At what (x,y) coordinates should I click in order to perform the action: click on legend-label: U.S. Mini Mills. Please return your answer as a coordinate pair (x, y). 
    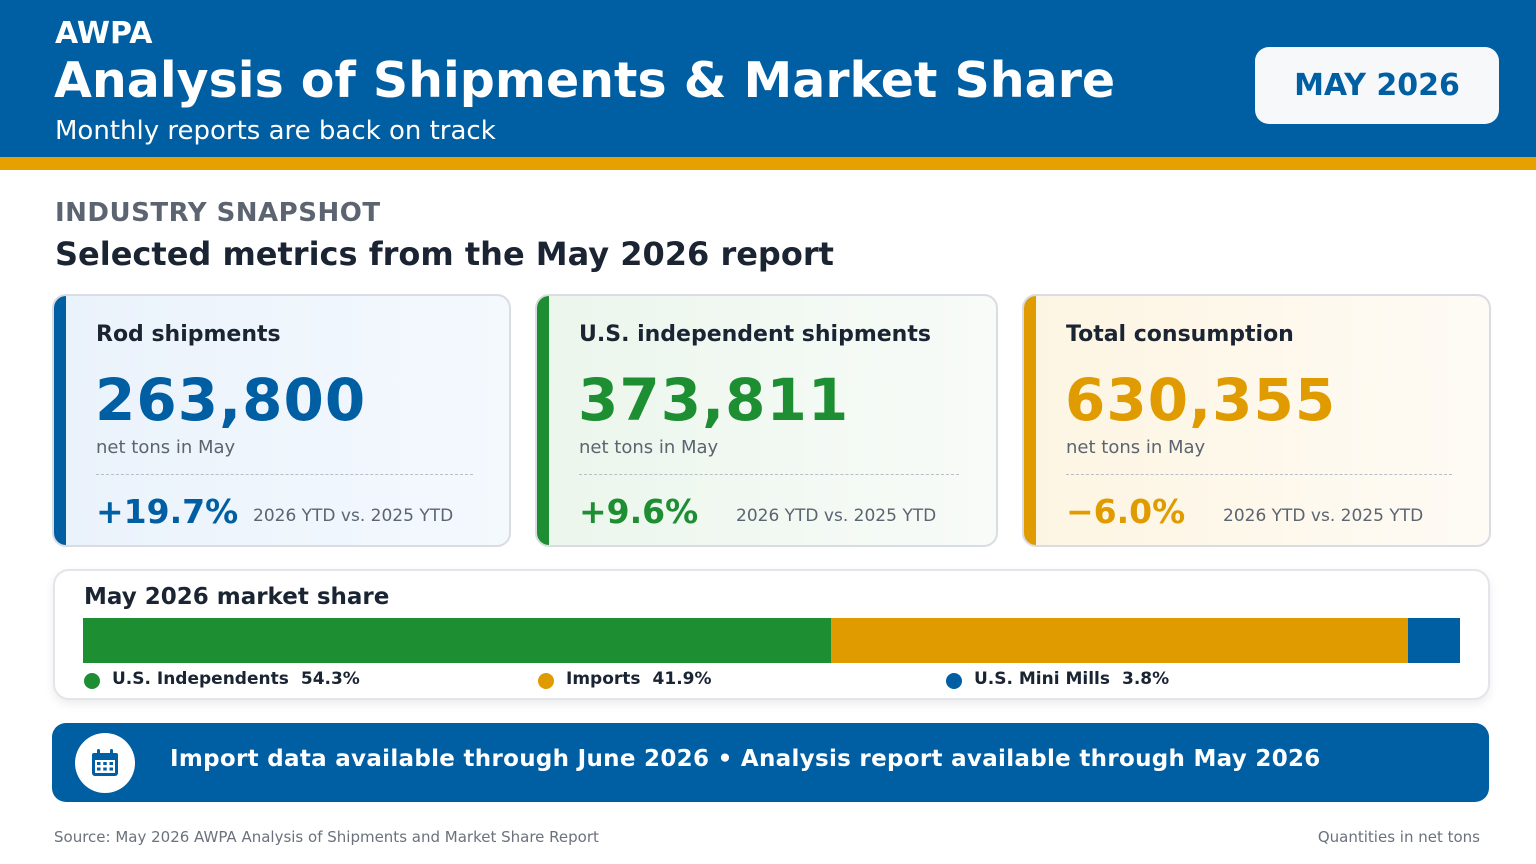
    Looking at the image, I should click on (1042, 678).